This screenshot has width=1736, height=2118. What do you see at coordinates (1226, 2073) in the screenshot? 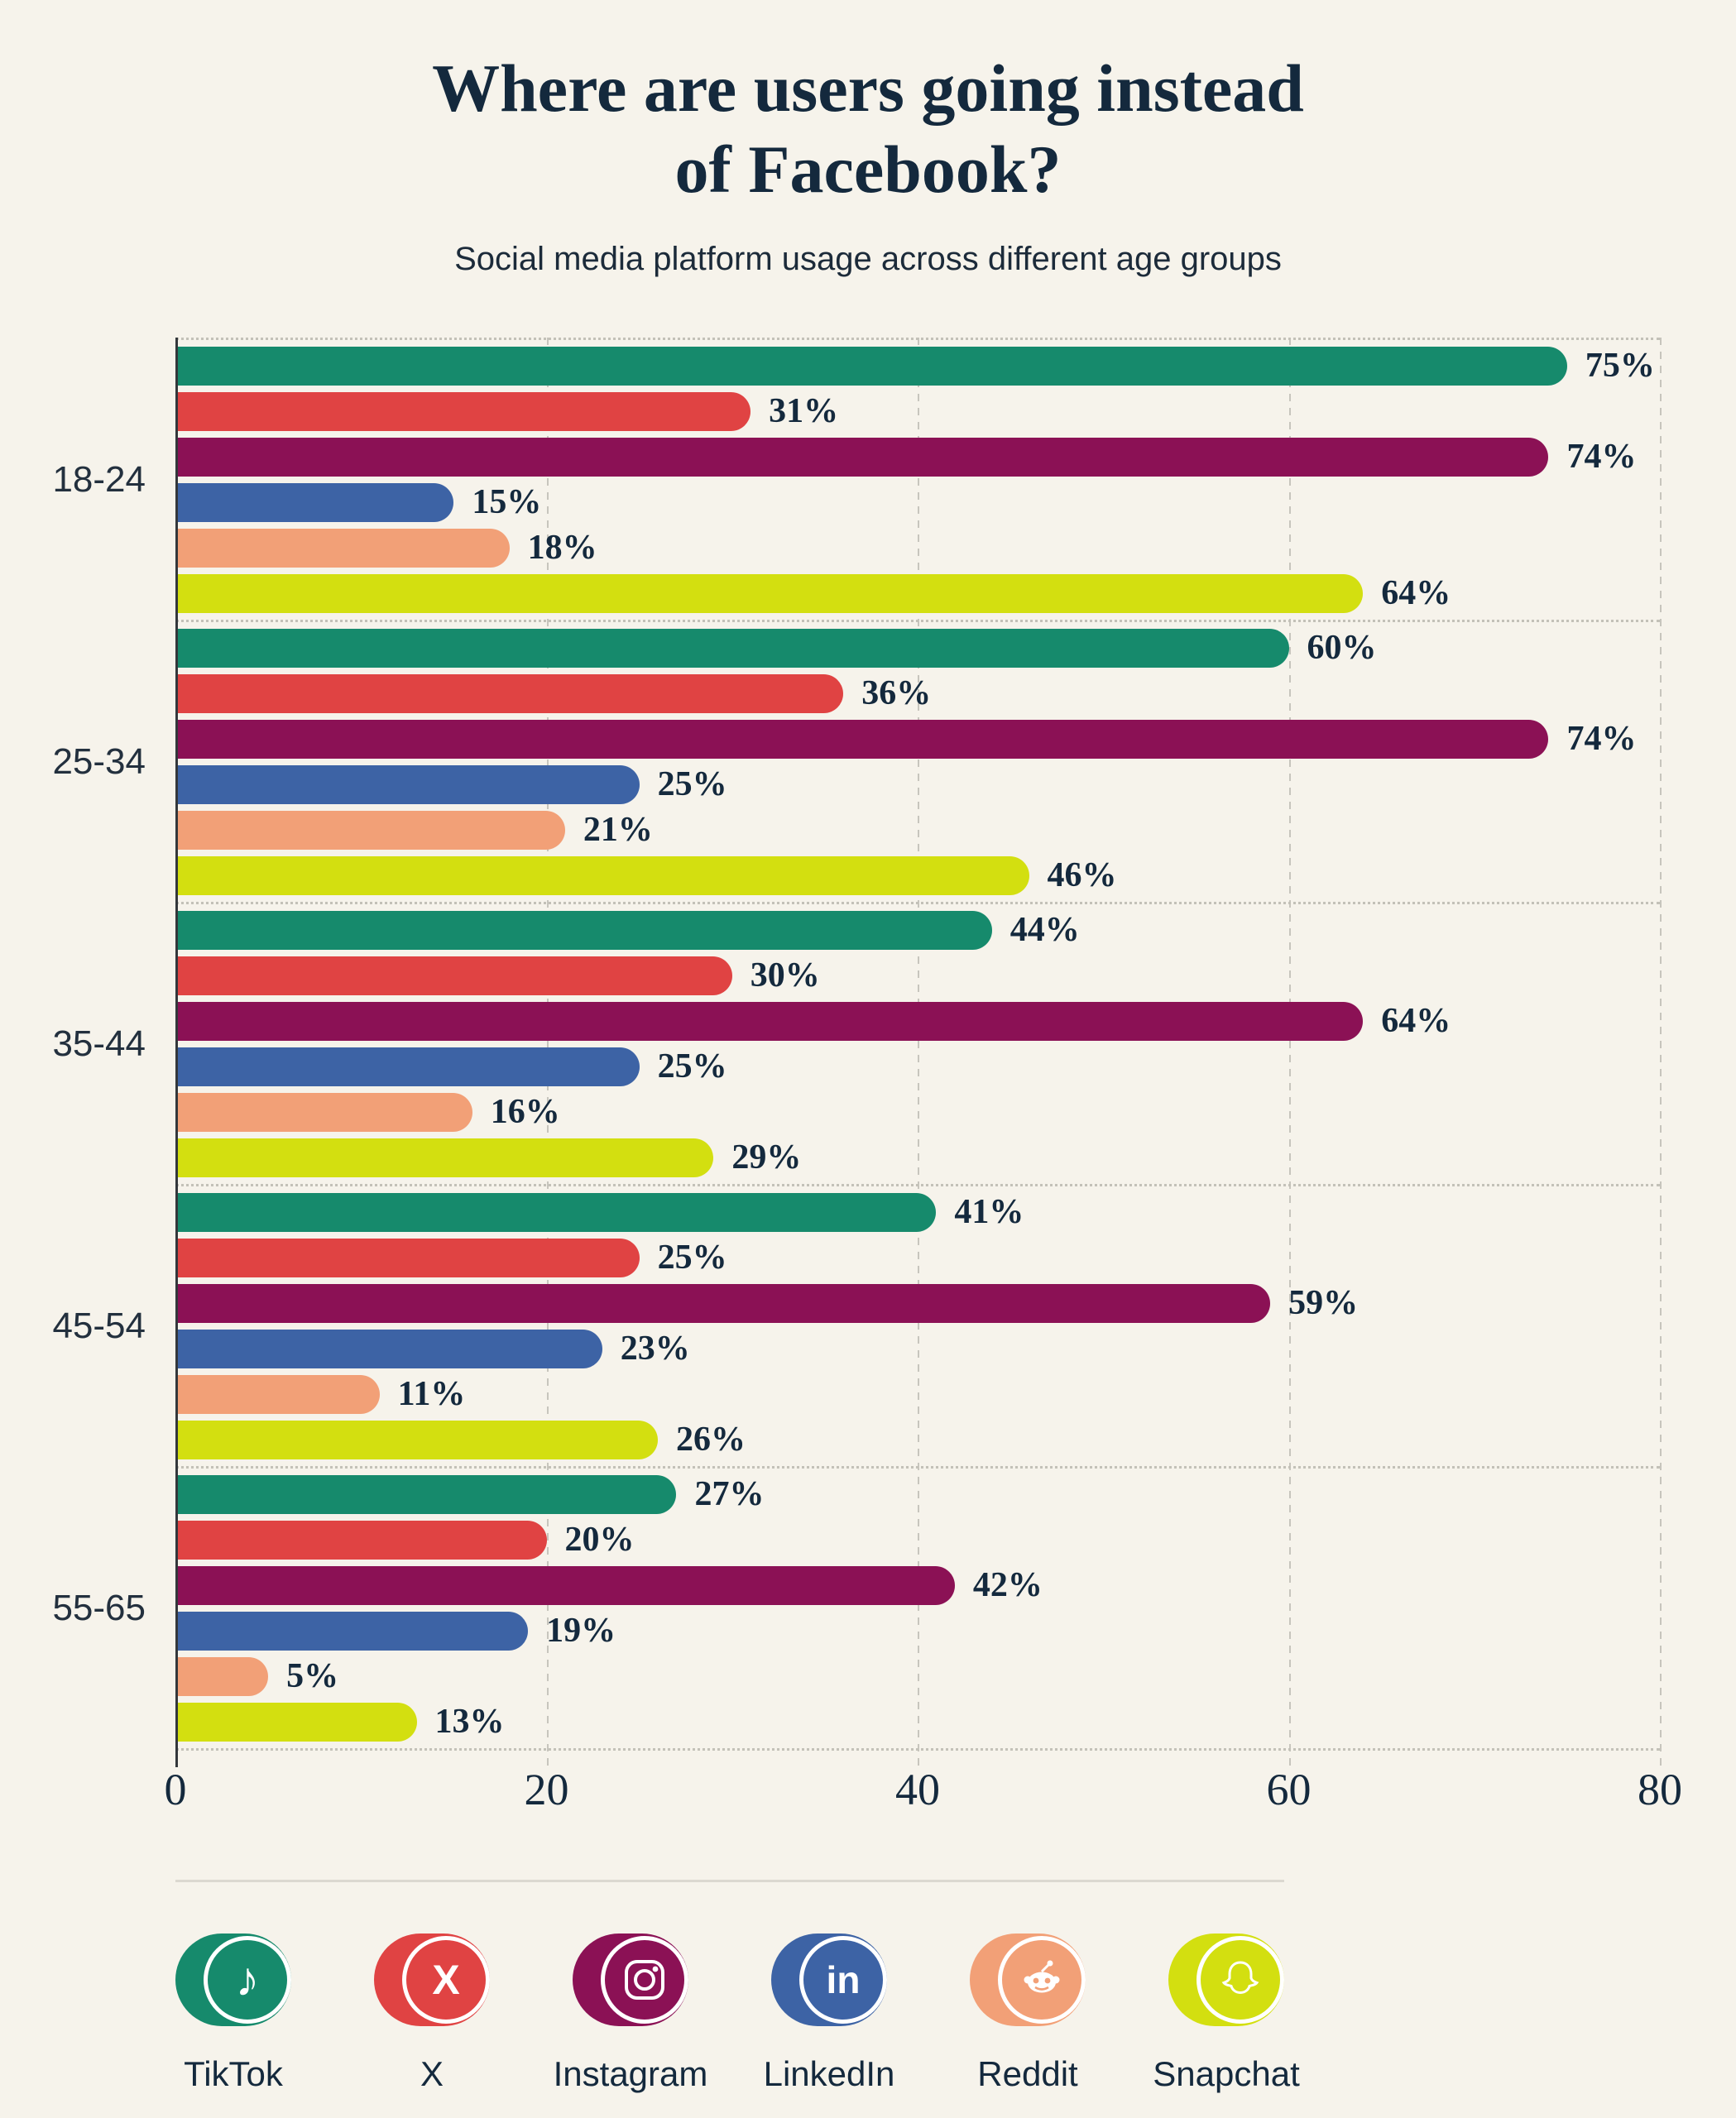
I see `legend-label: Snapchat` at bounding box center [1226, 2073].